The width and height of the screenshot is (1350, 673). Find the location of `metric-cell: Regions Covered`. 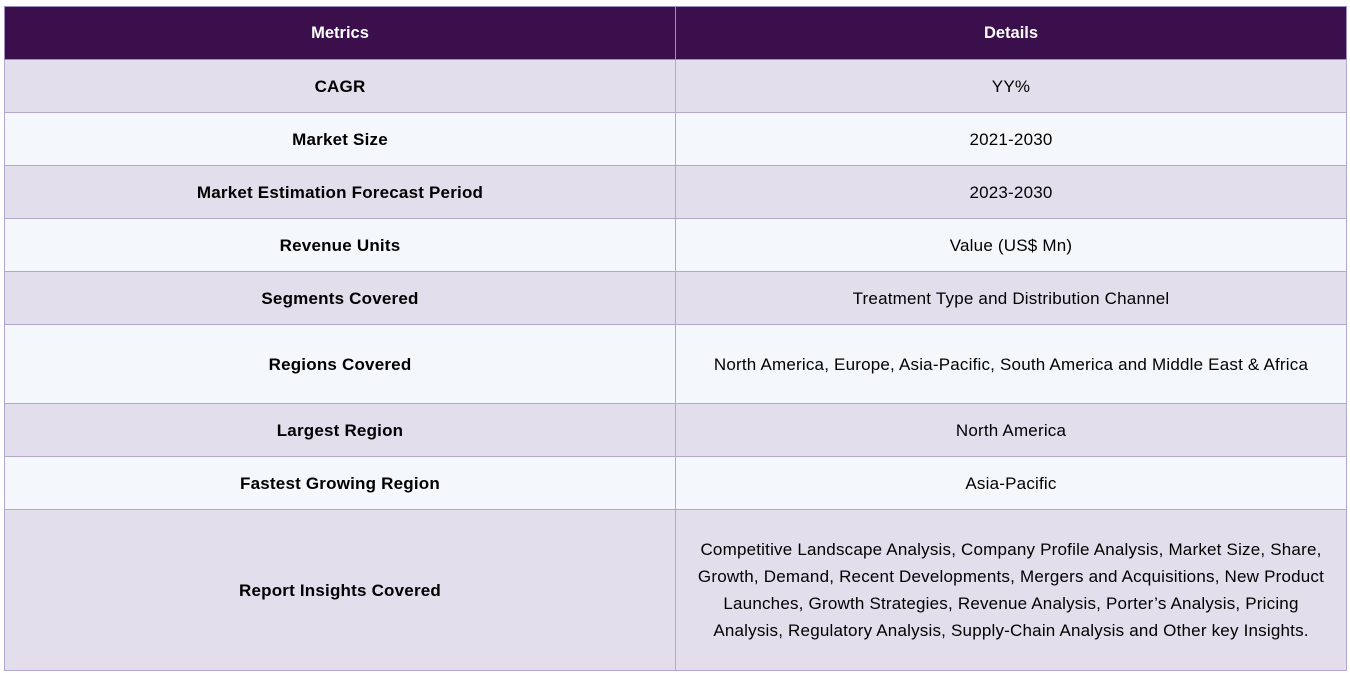

metric-cell: Regions Covered is located at coordinates (340, 364).